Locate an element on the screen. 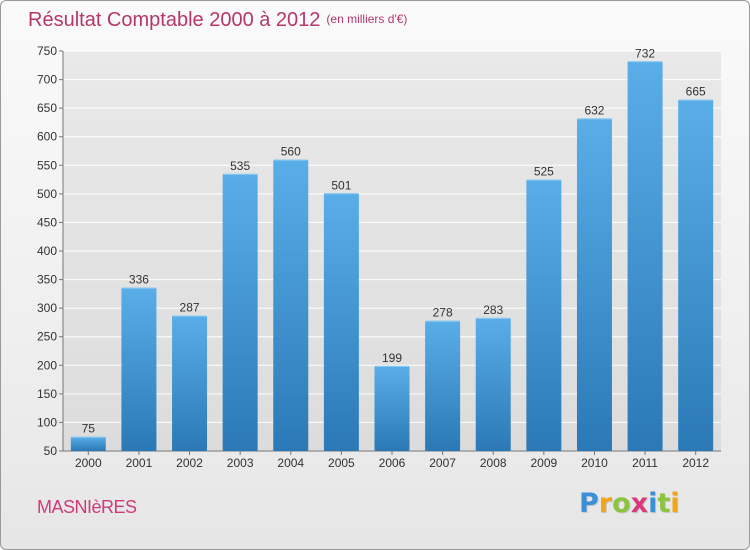  data-label: 501 is located at coordinates (341, 185).